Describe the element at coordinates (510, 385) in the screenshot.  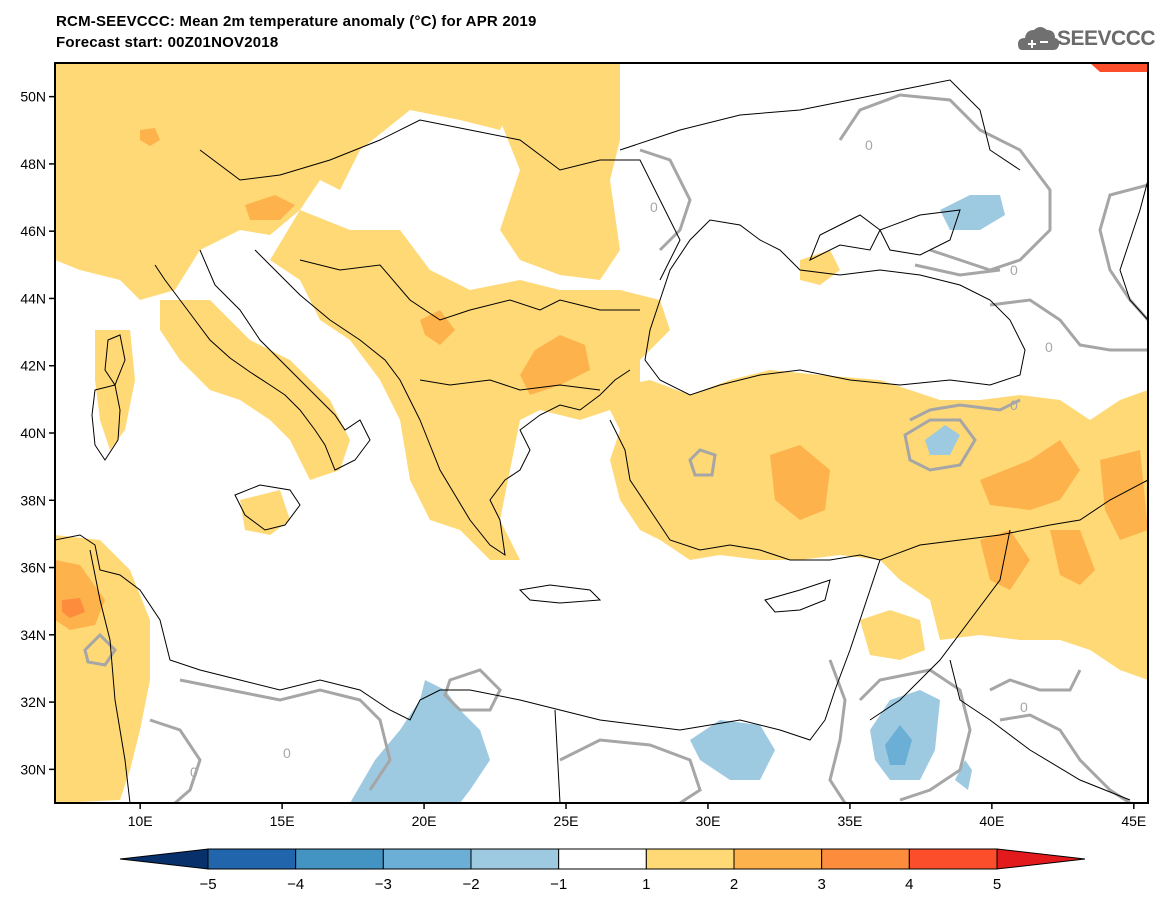
I see `border-greece-bulgaria` at that location.